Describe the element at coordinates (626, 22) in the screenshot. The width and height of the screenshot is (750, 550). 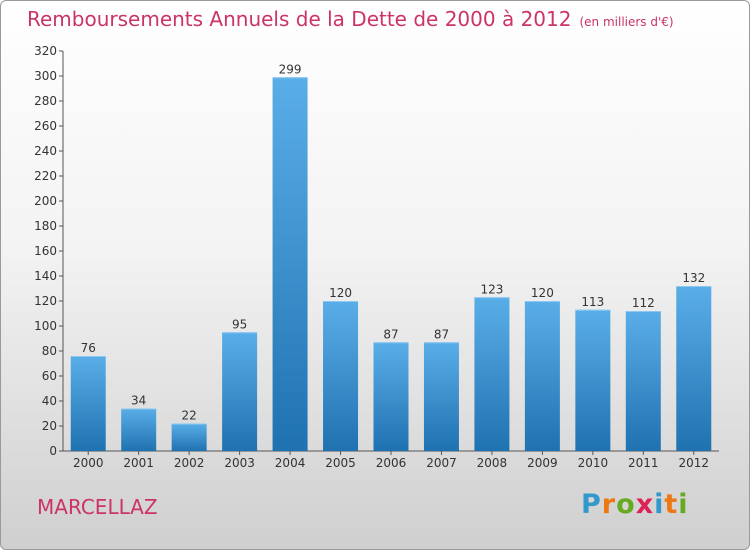
I see `chart-subtitle: (en milliers d'€)` at that location.